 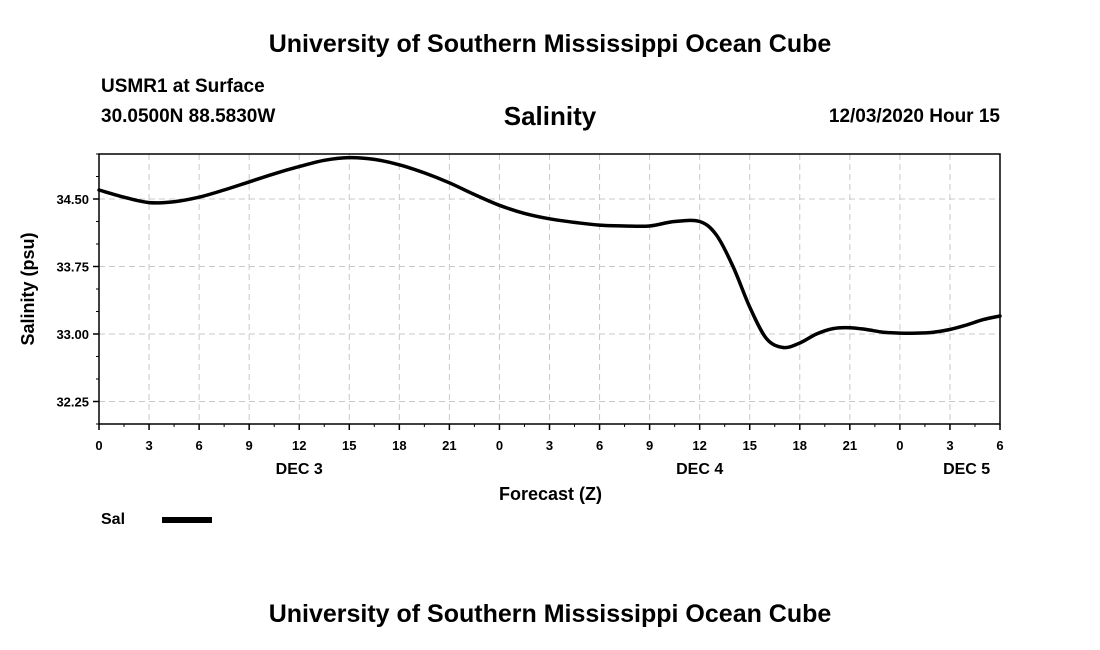 I want to click on x-axis-title: Forecast (Z), so click(x=550, y=494).